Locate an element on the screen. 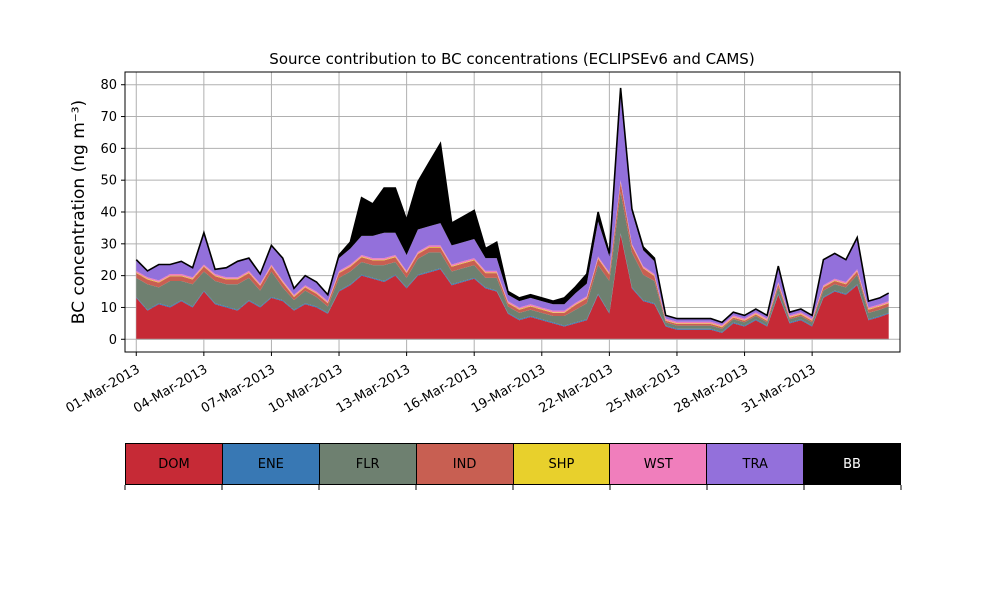 The image size is (1000, 600). x-tick-label: 04-Mar-2013 is located at coordinates (170, 389).